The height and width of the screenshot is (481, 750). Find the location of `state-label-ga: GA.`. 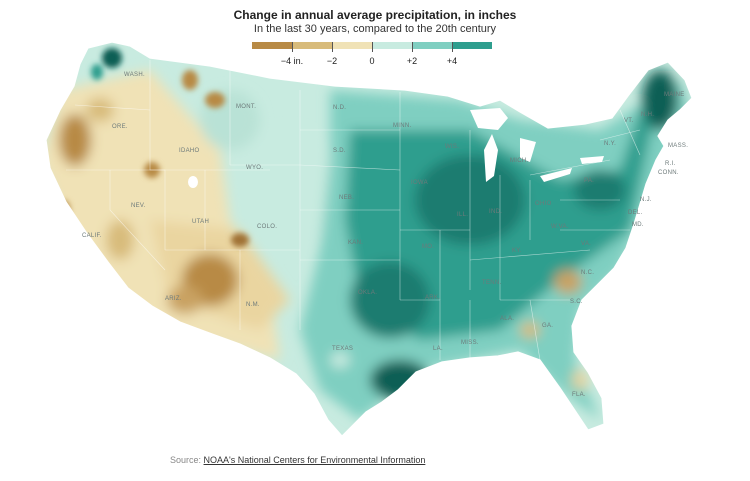

state-label-ga: GA. is located at coordinates (548, 326).